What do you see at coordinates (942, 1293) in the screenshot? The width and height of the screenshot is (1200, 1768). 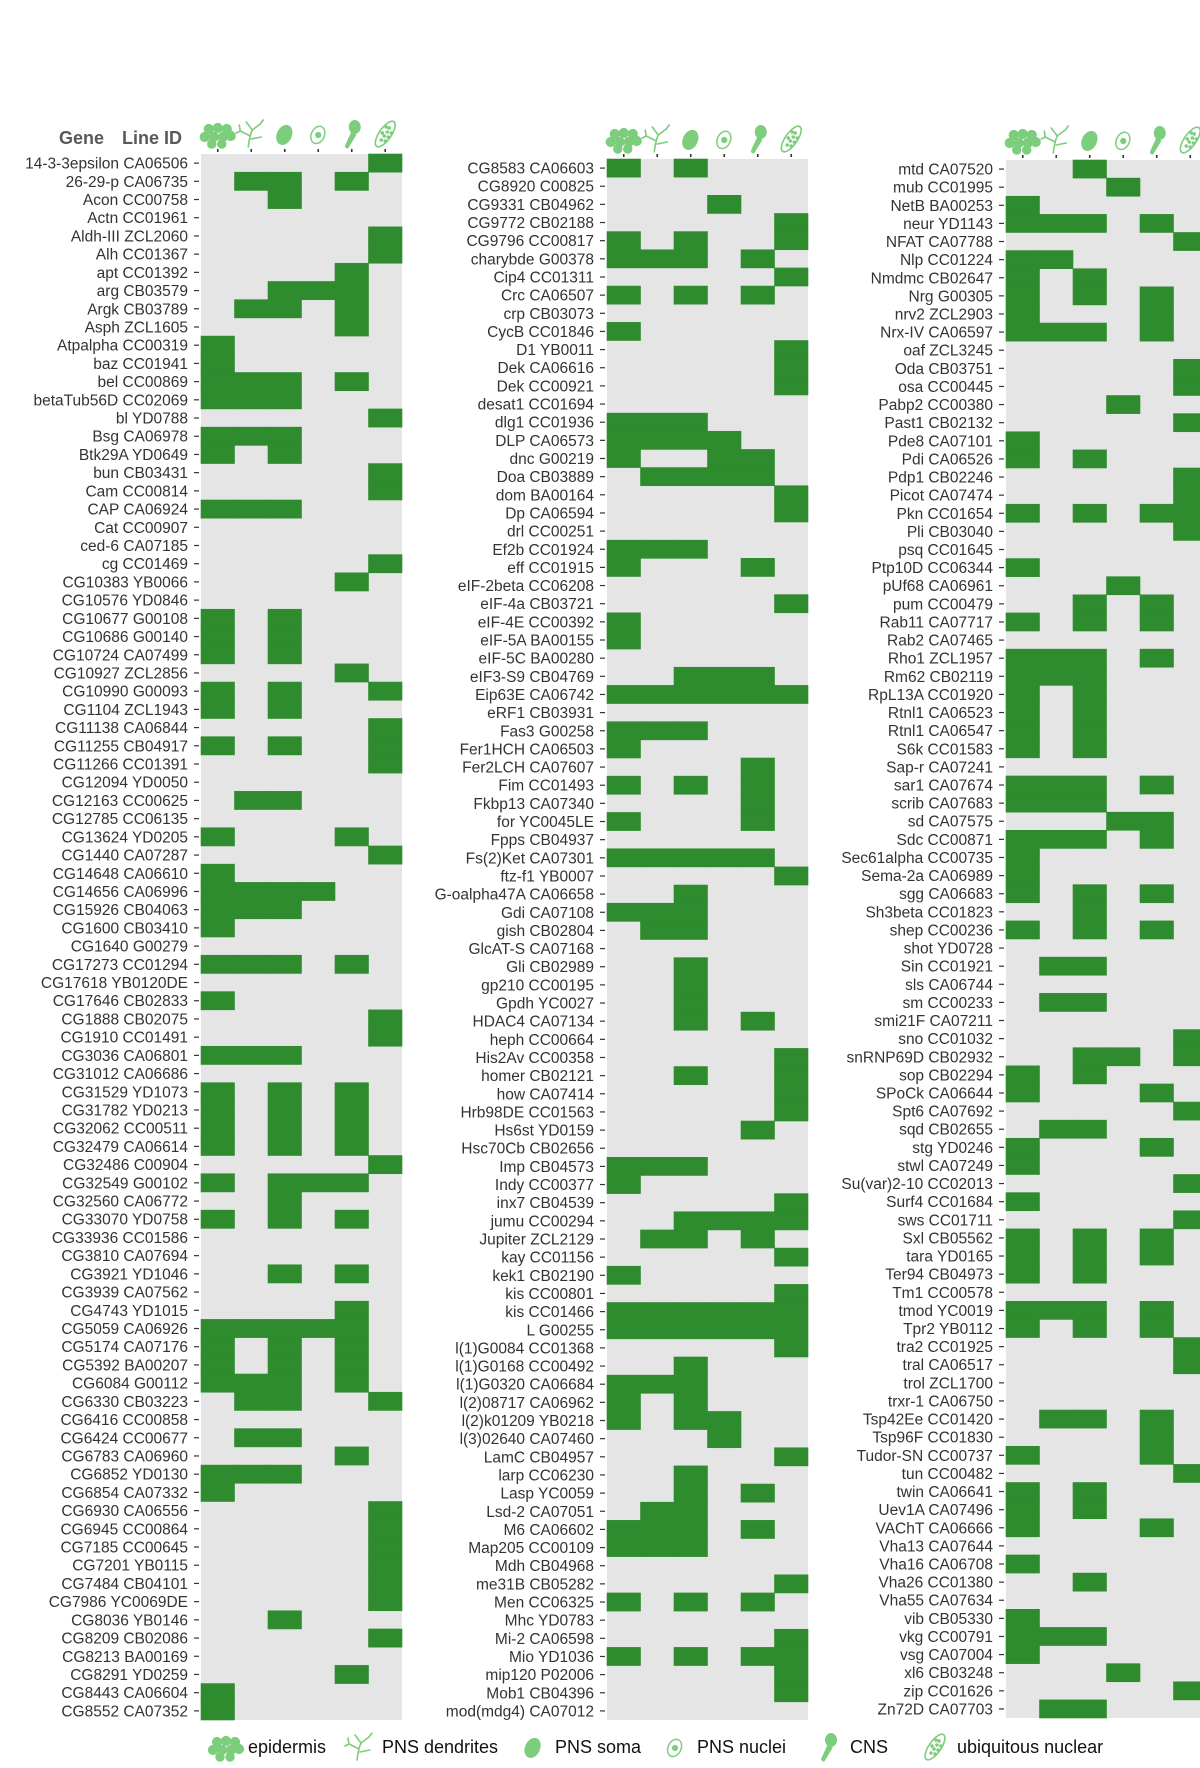 I see `gene-line-label: Tm1 CC00578` at bounding box center [942, 1293].